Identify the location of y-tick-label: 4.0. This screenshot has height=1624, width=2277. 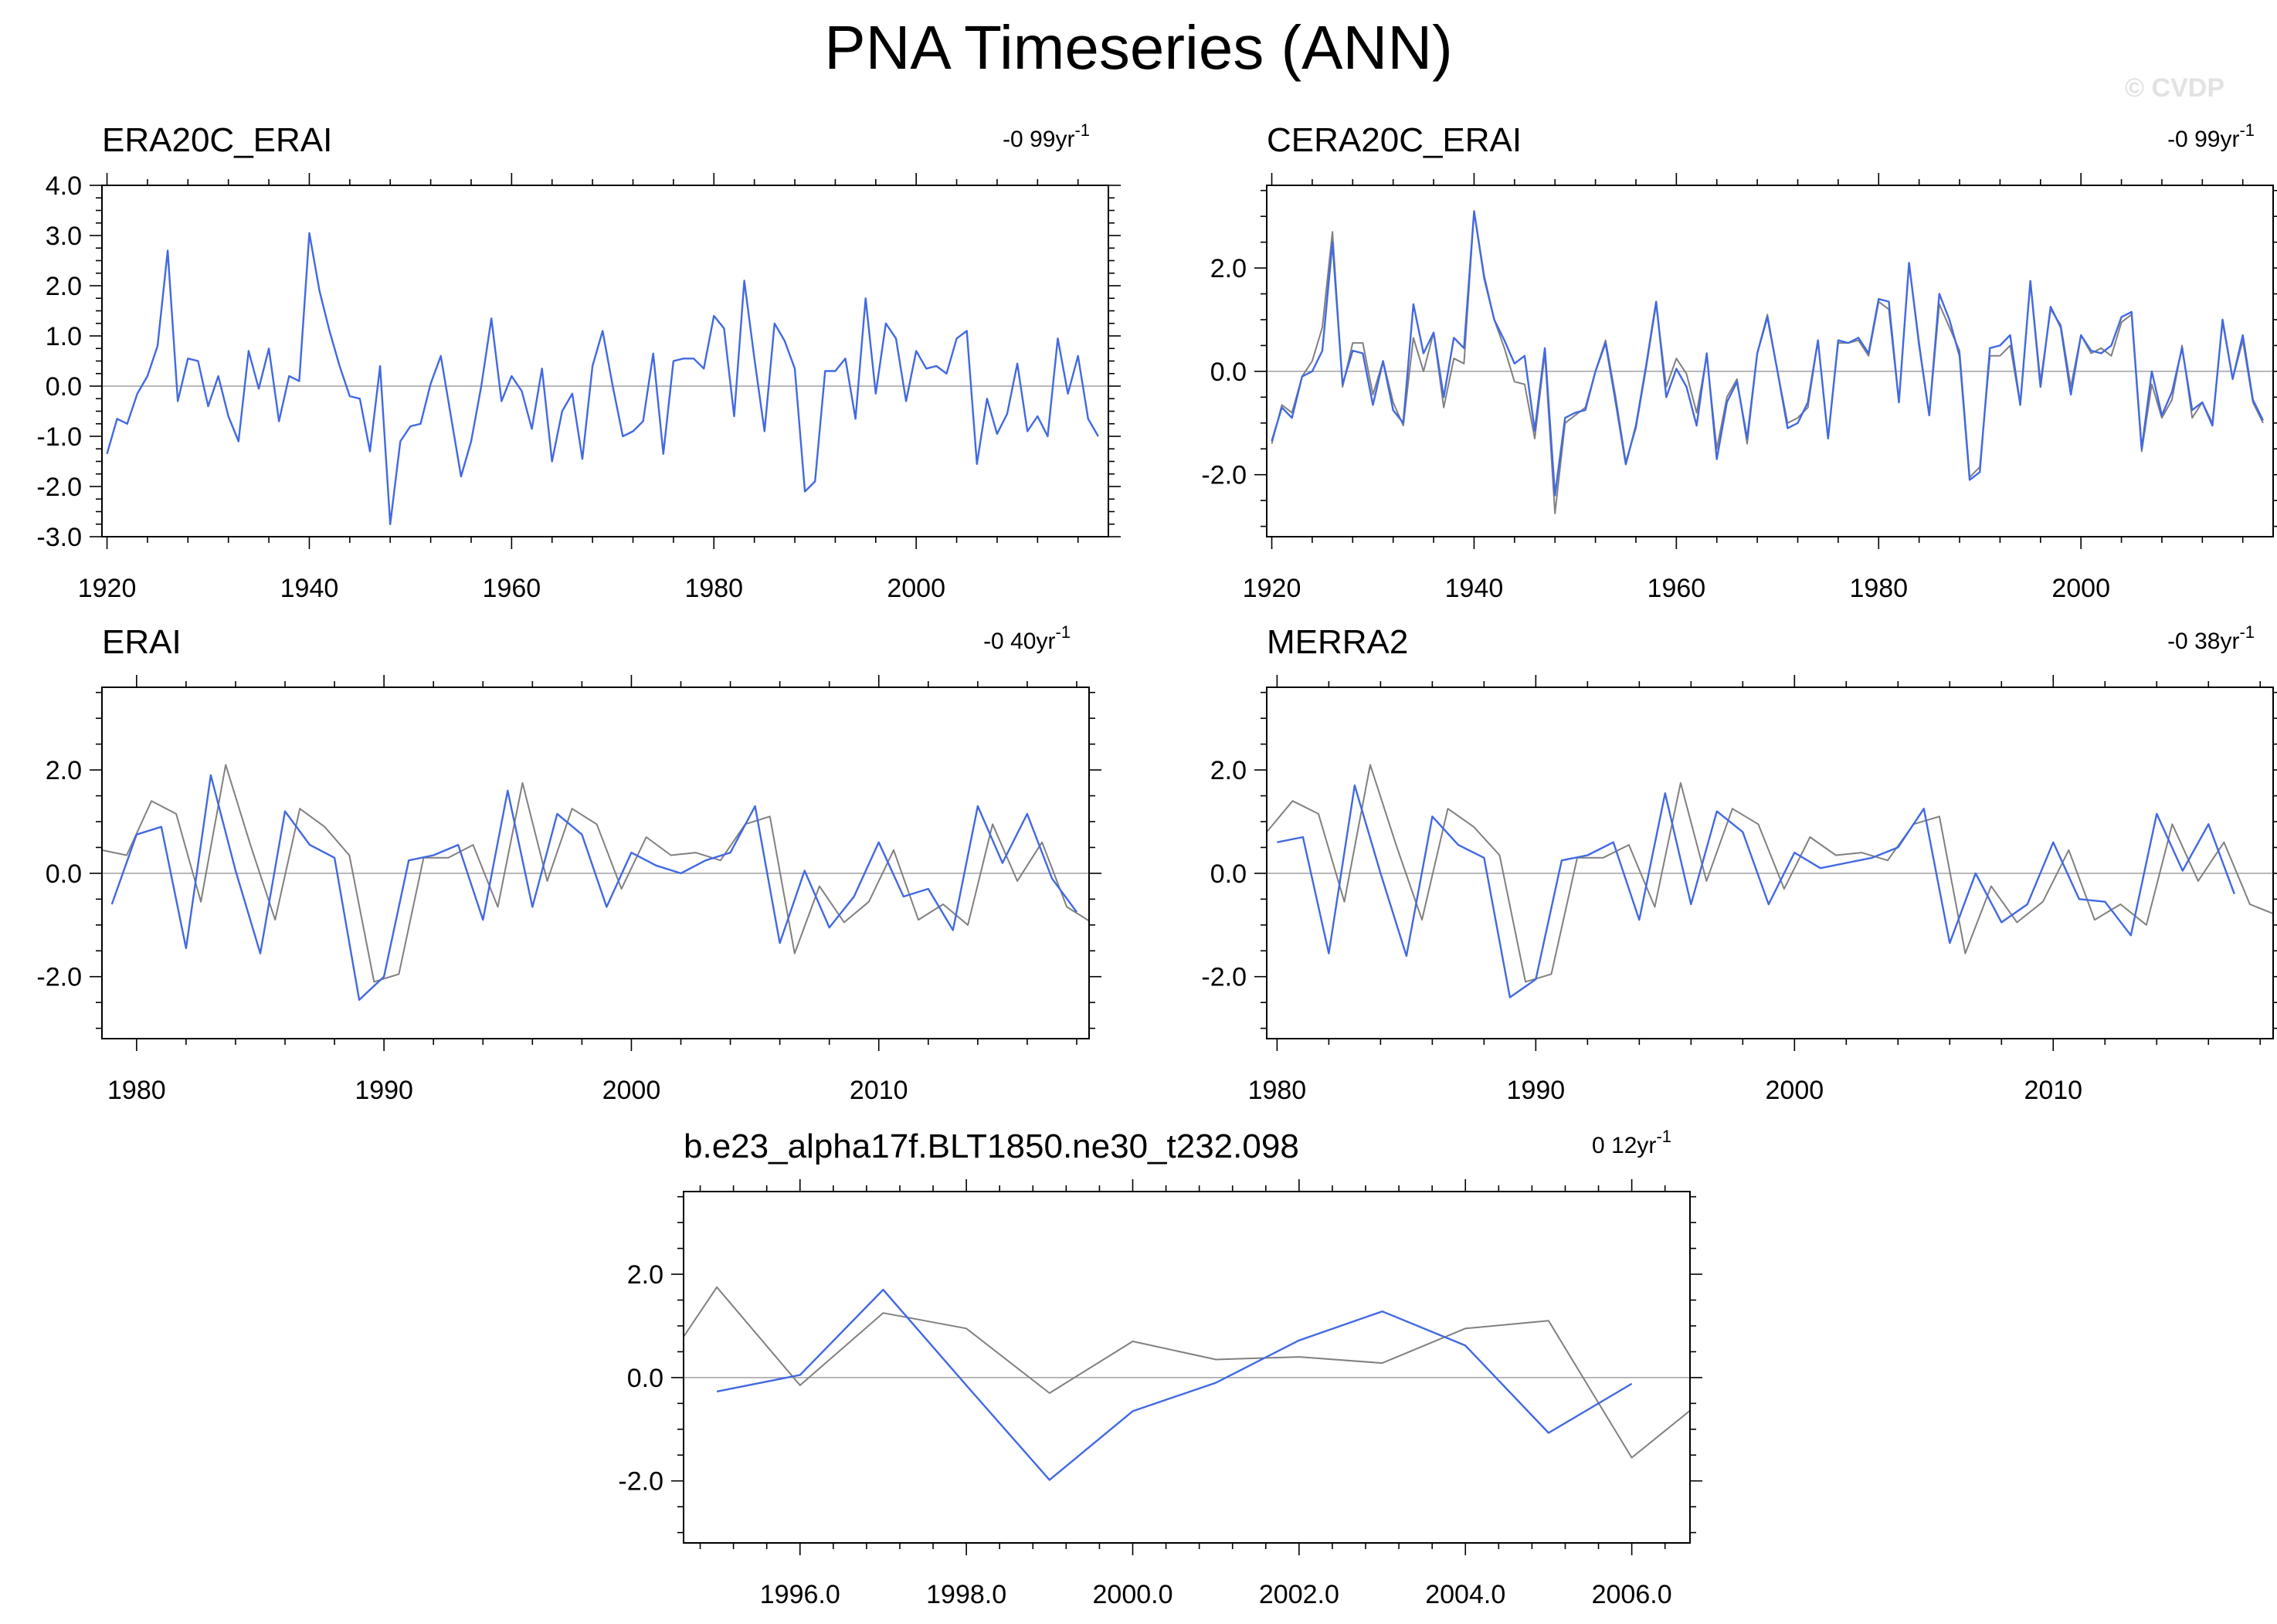
(64, 186).